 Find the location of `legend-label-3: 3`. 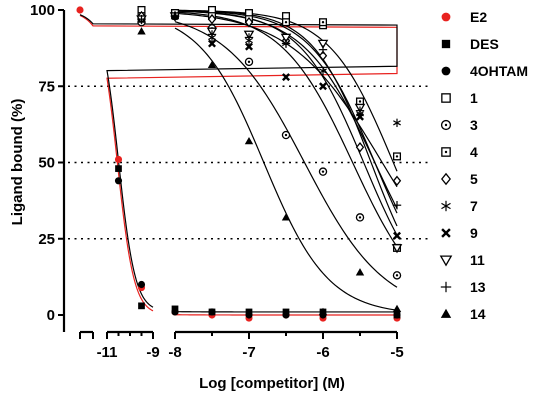

legend-label-3: 3 is located at coordinates (474, 125).